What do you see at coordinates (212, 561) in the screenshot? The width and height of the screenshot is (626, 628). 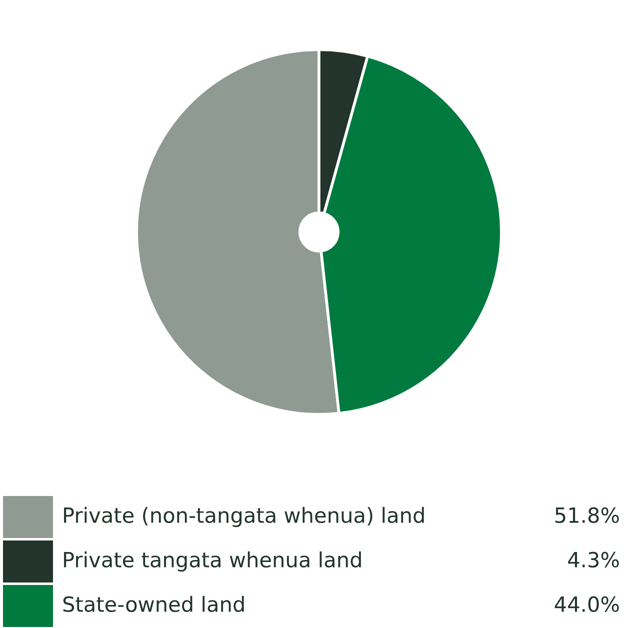 I see `legend-label: Private tangata whenua land` at bounding box center [212, 561].